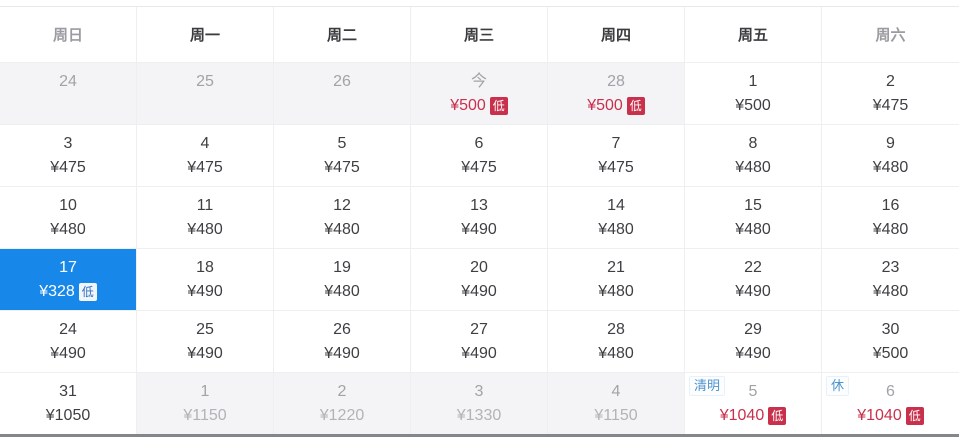  What do you see at coordinates (205, 279) in the screenshot?
I see `date-cell: 18 ¥490` at bounding box center [205, 279].